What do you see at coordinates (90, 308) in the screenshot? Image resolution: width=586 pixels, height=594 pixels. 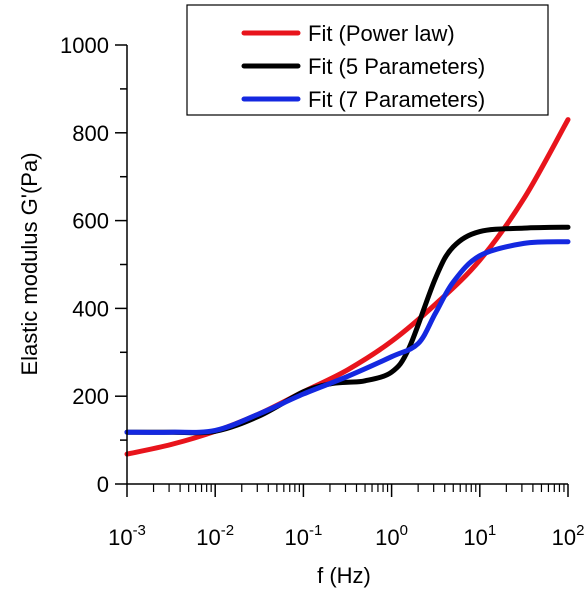 I see `y-tick-label: 400` at bounding box center [90, 308].